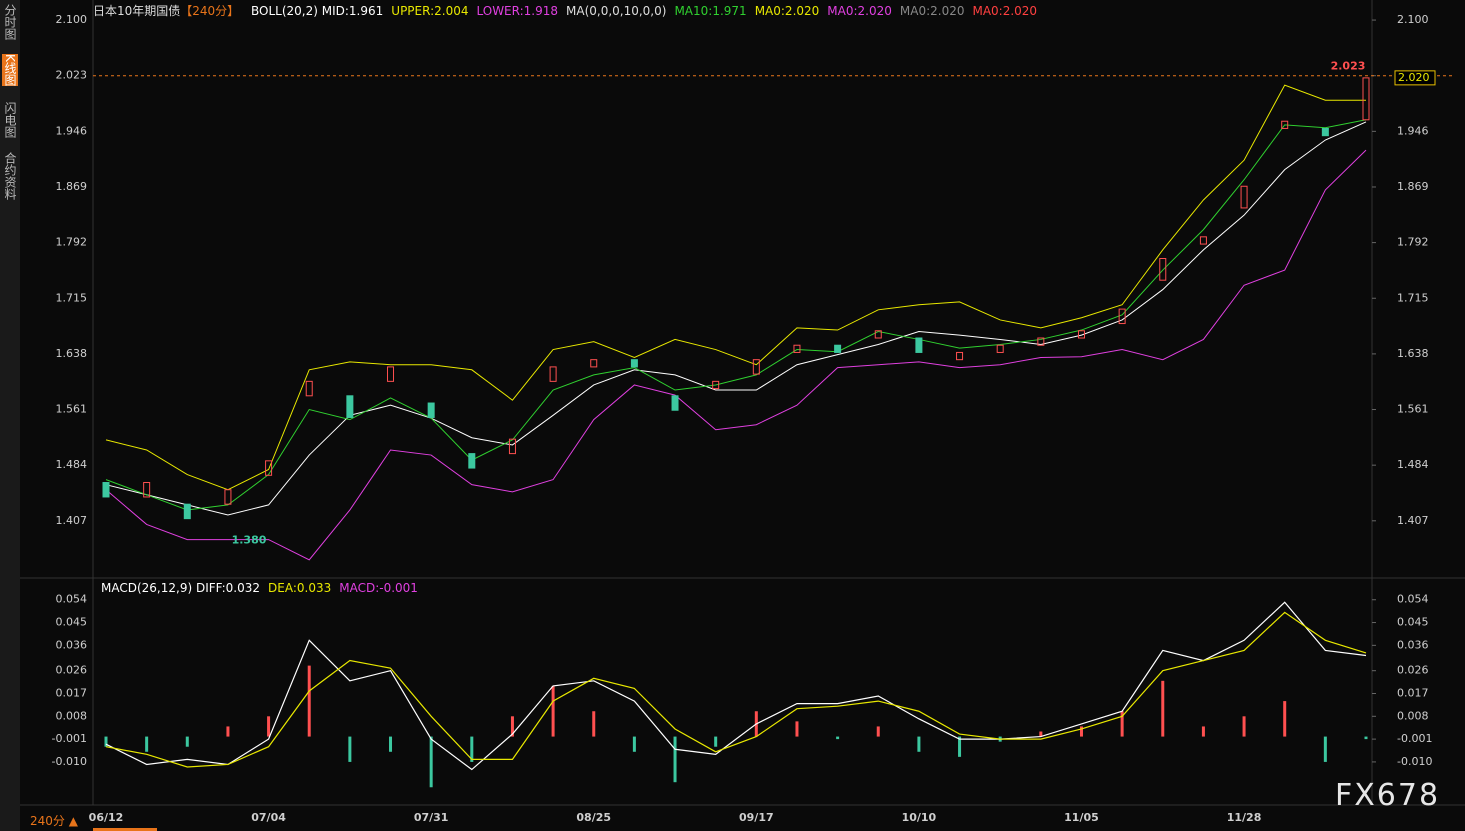  I want to click on title: 日本10年期国债, so click(137, 11).